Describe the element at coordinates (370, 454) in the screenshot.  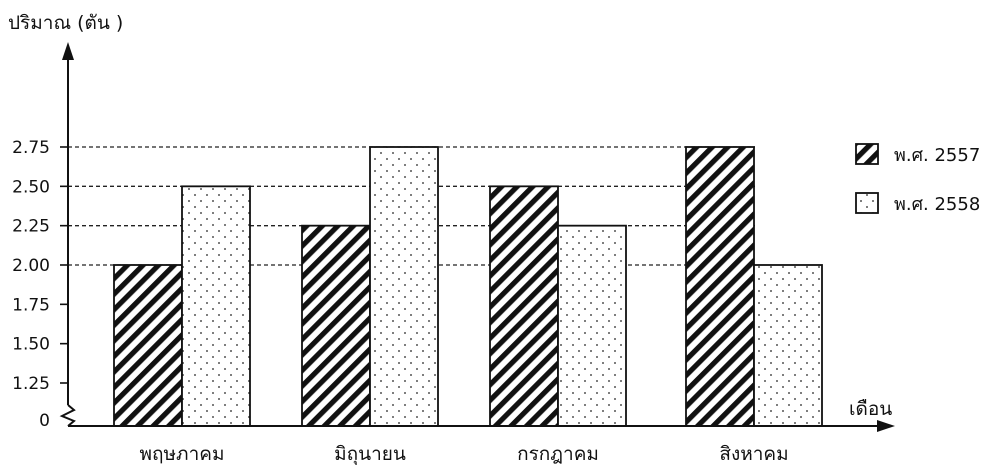
I see `x-tick-label: มิถุนายน` at that location.